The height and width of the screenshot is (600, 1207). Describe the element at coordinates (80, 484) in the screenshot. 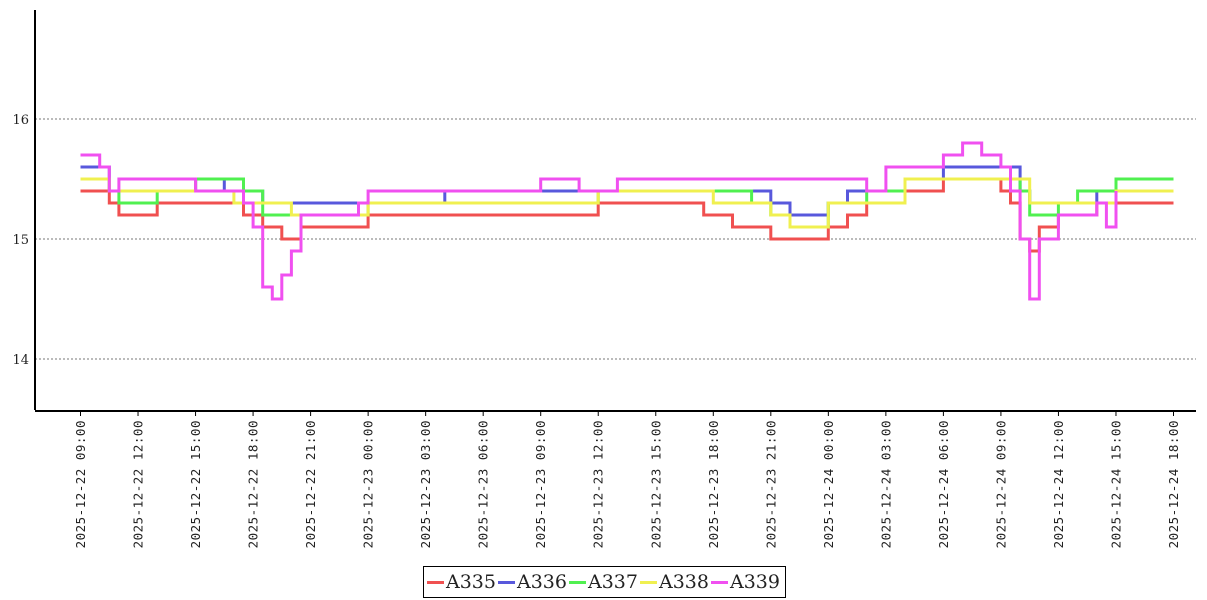

I see `x-tick-label: 2025-12-22 09:00` at that location.